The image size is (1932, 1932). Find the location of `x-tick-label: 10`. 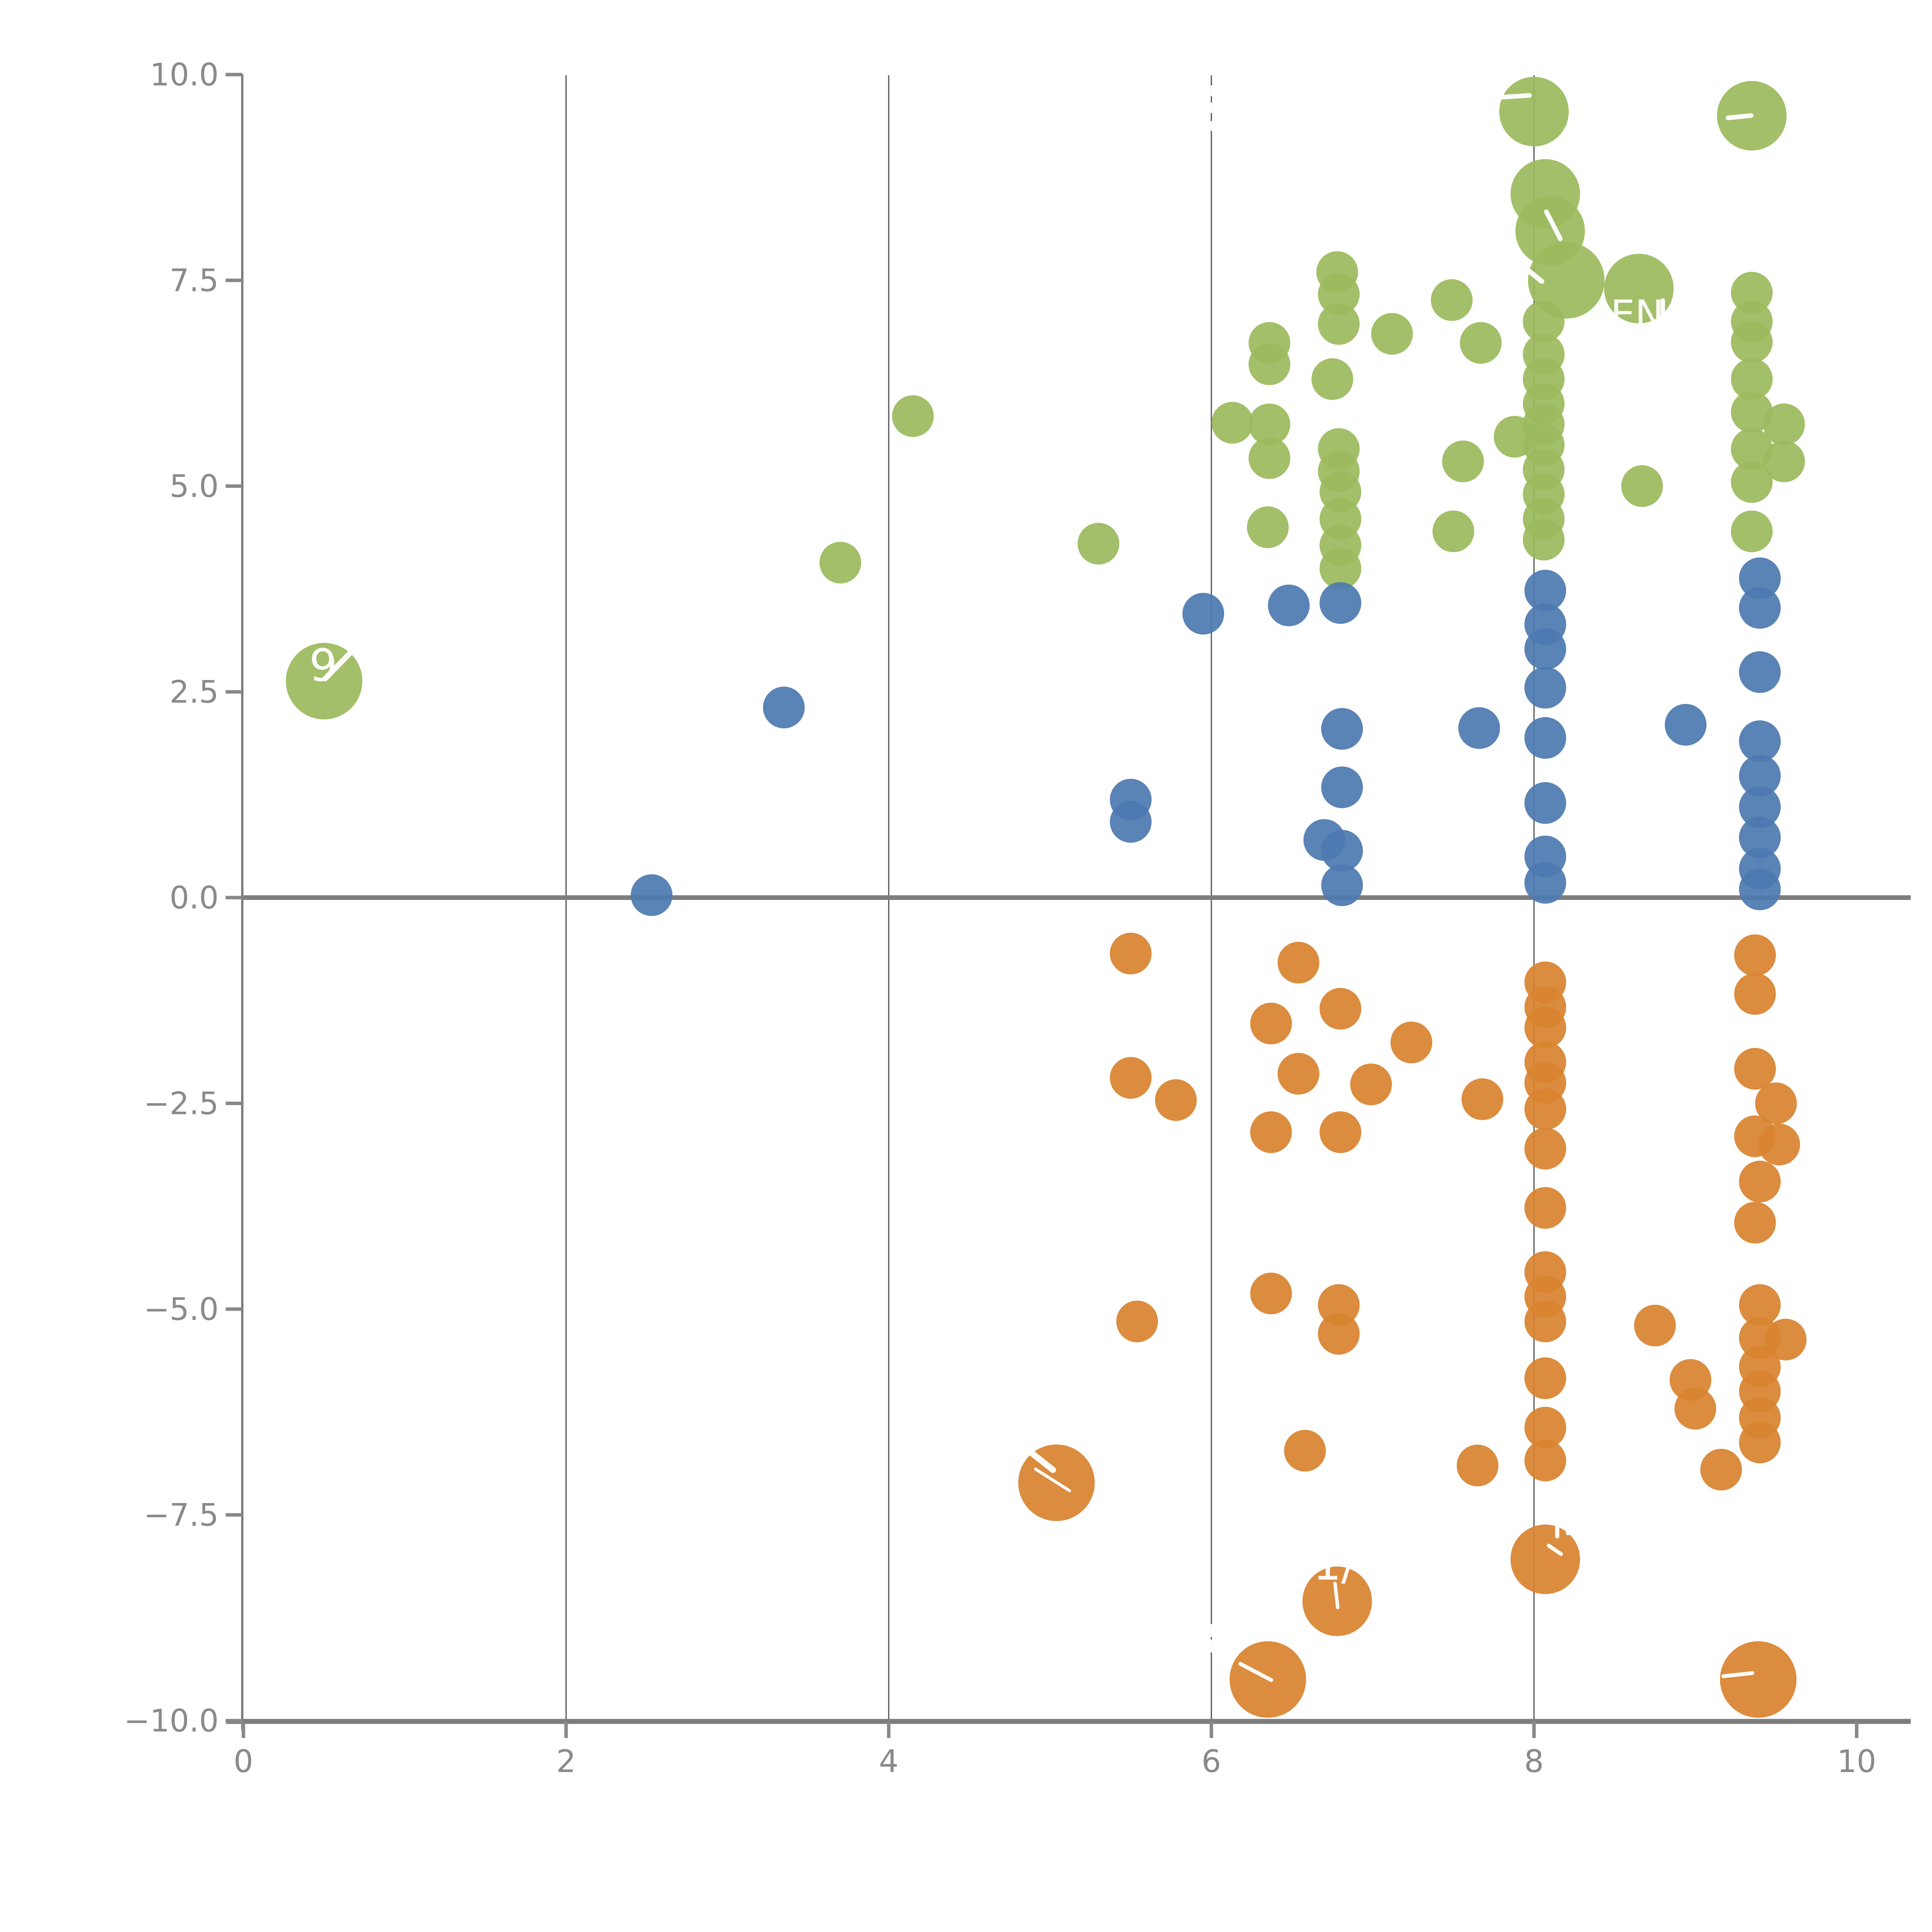

x-tick-label: 10 is located at coordinates (1856, 1761).